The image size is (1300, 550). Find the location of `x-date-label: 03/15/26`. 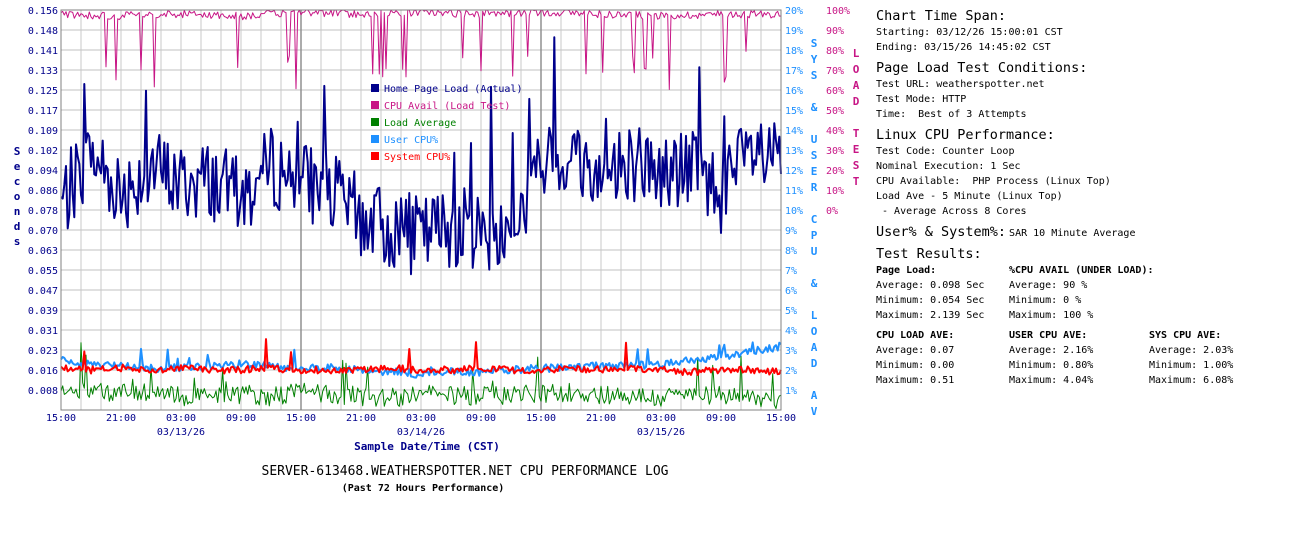

x-date-label: 03/15/26 is located at coordinates (661, 432).